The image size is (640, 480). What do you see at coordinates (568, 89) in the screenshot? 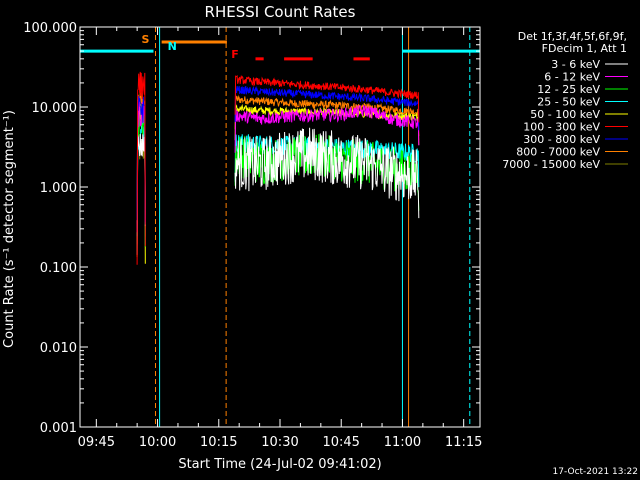
I see `legend-label-2: 12 - 25 keV` at bounding box center [568, 89].